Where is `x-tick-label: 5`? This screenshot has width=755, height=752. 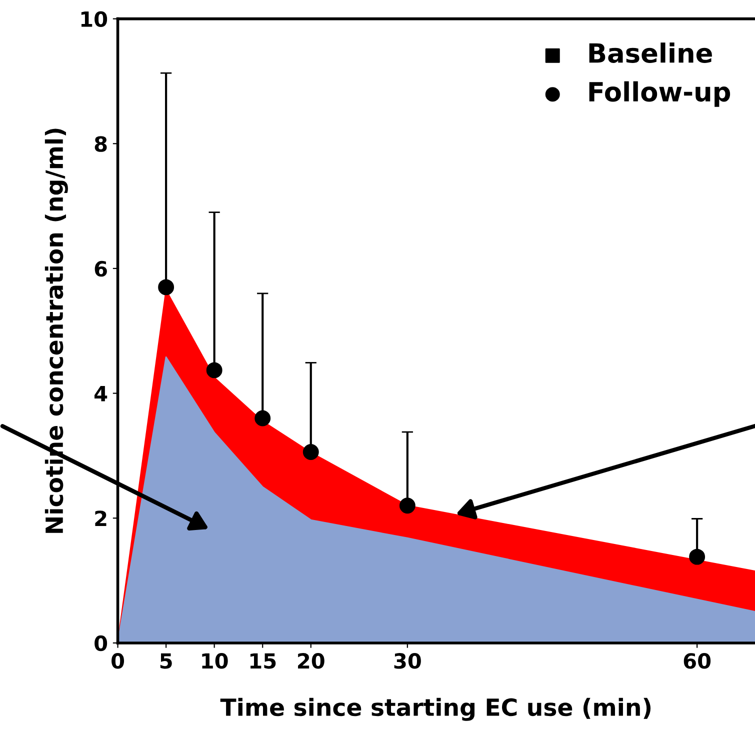 x-tick-label: 5 is located at coordinates (166, 661).